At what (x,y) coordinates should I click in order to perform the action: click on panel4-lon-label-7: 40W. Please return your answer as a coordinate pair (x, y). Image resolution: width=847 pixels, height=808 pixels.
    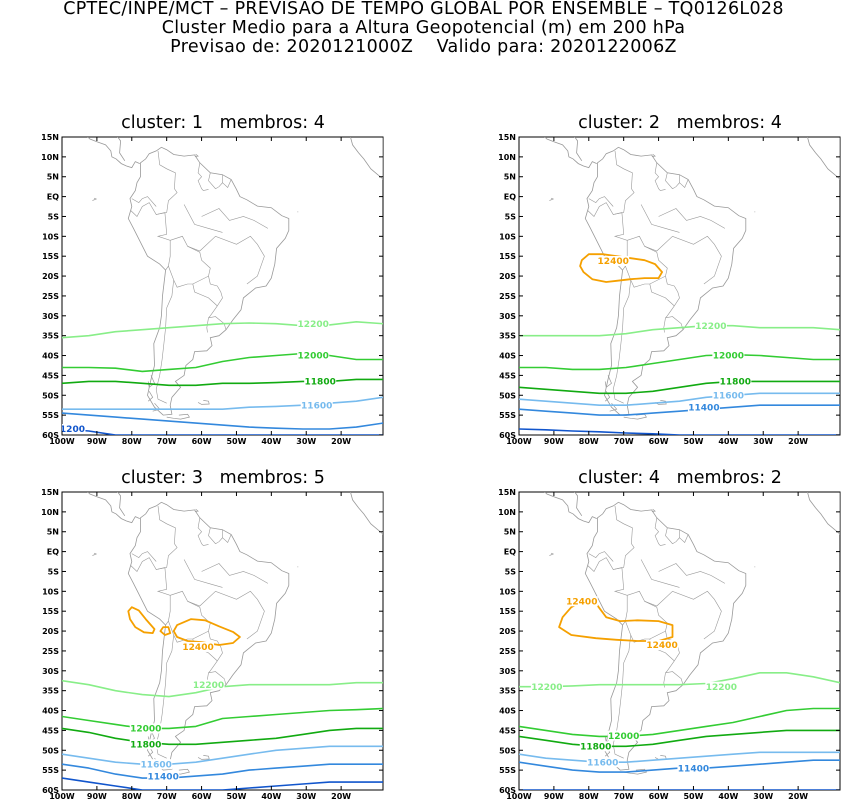
    Looking at the image, I should click on (728, 796).